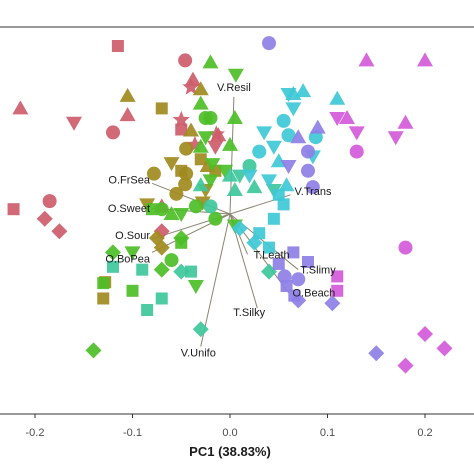  What do you see at coordinates (128, 259) in the screenshot?
I see `loading-label: O.BoPea` at bounding box center [128, 259].